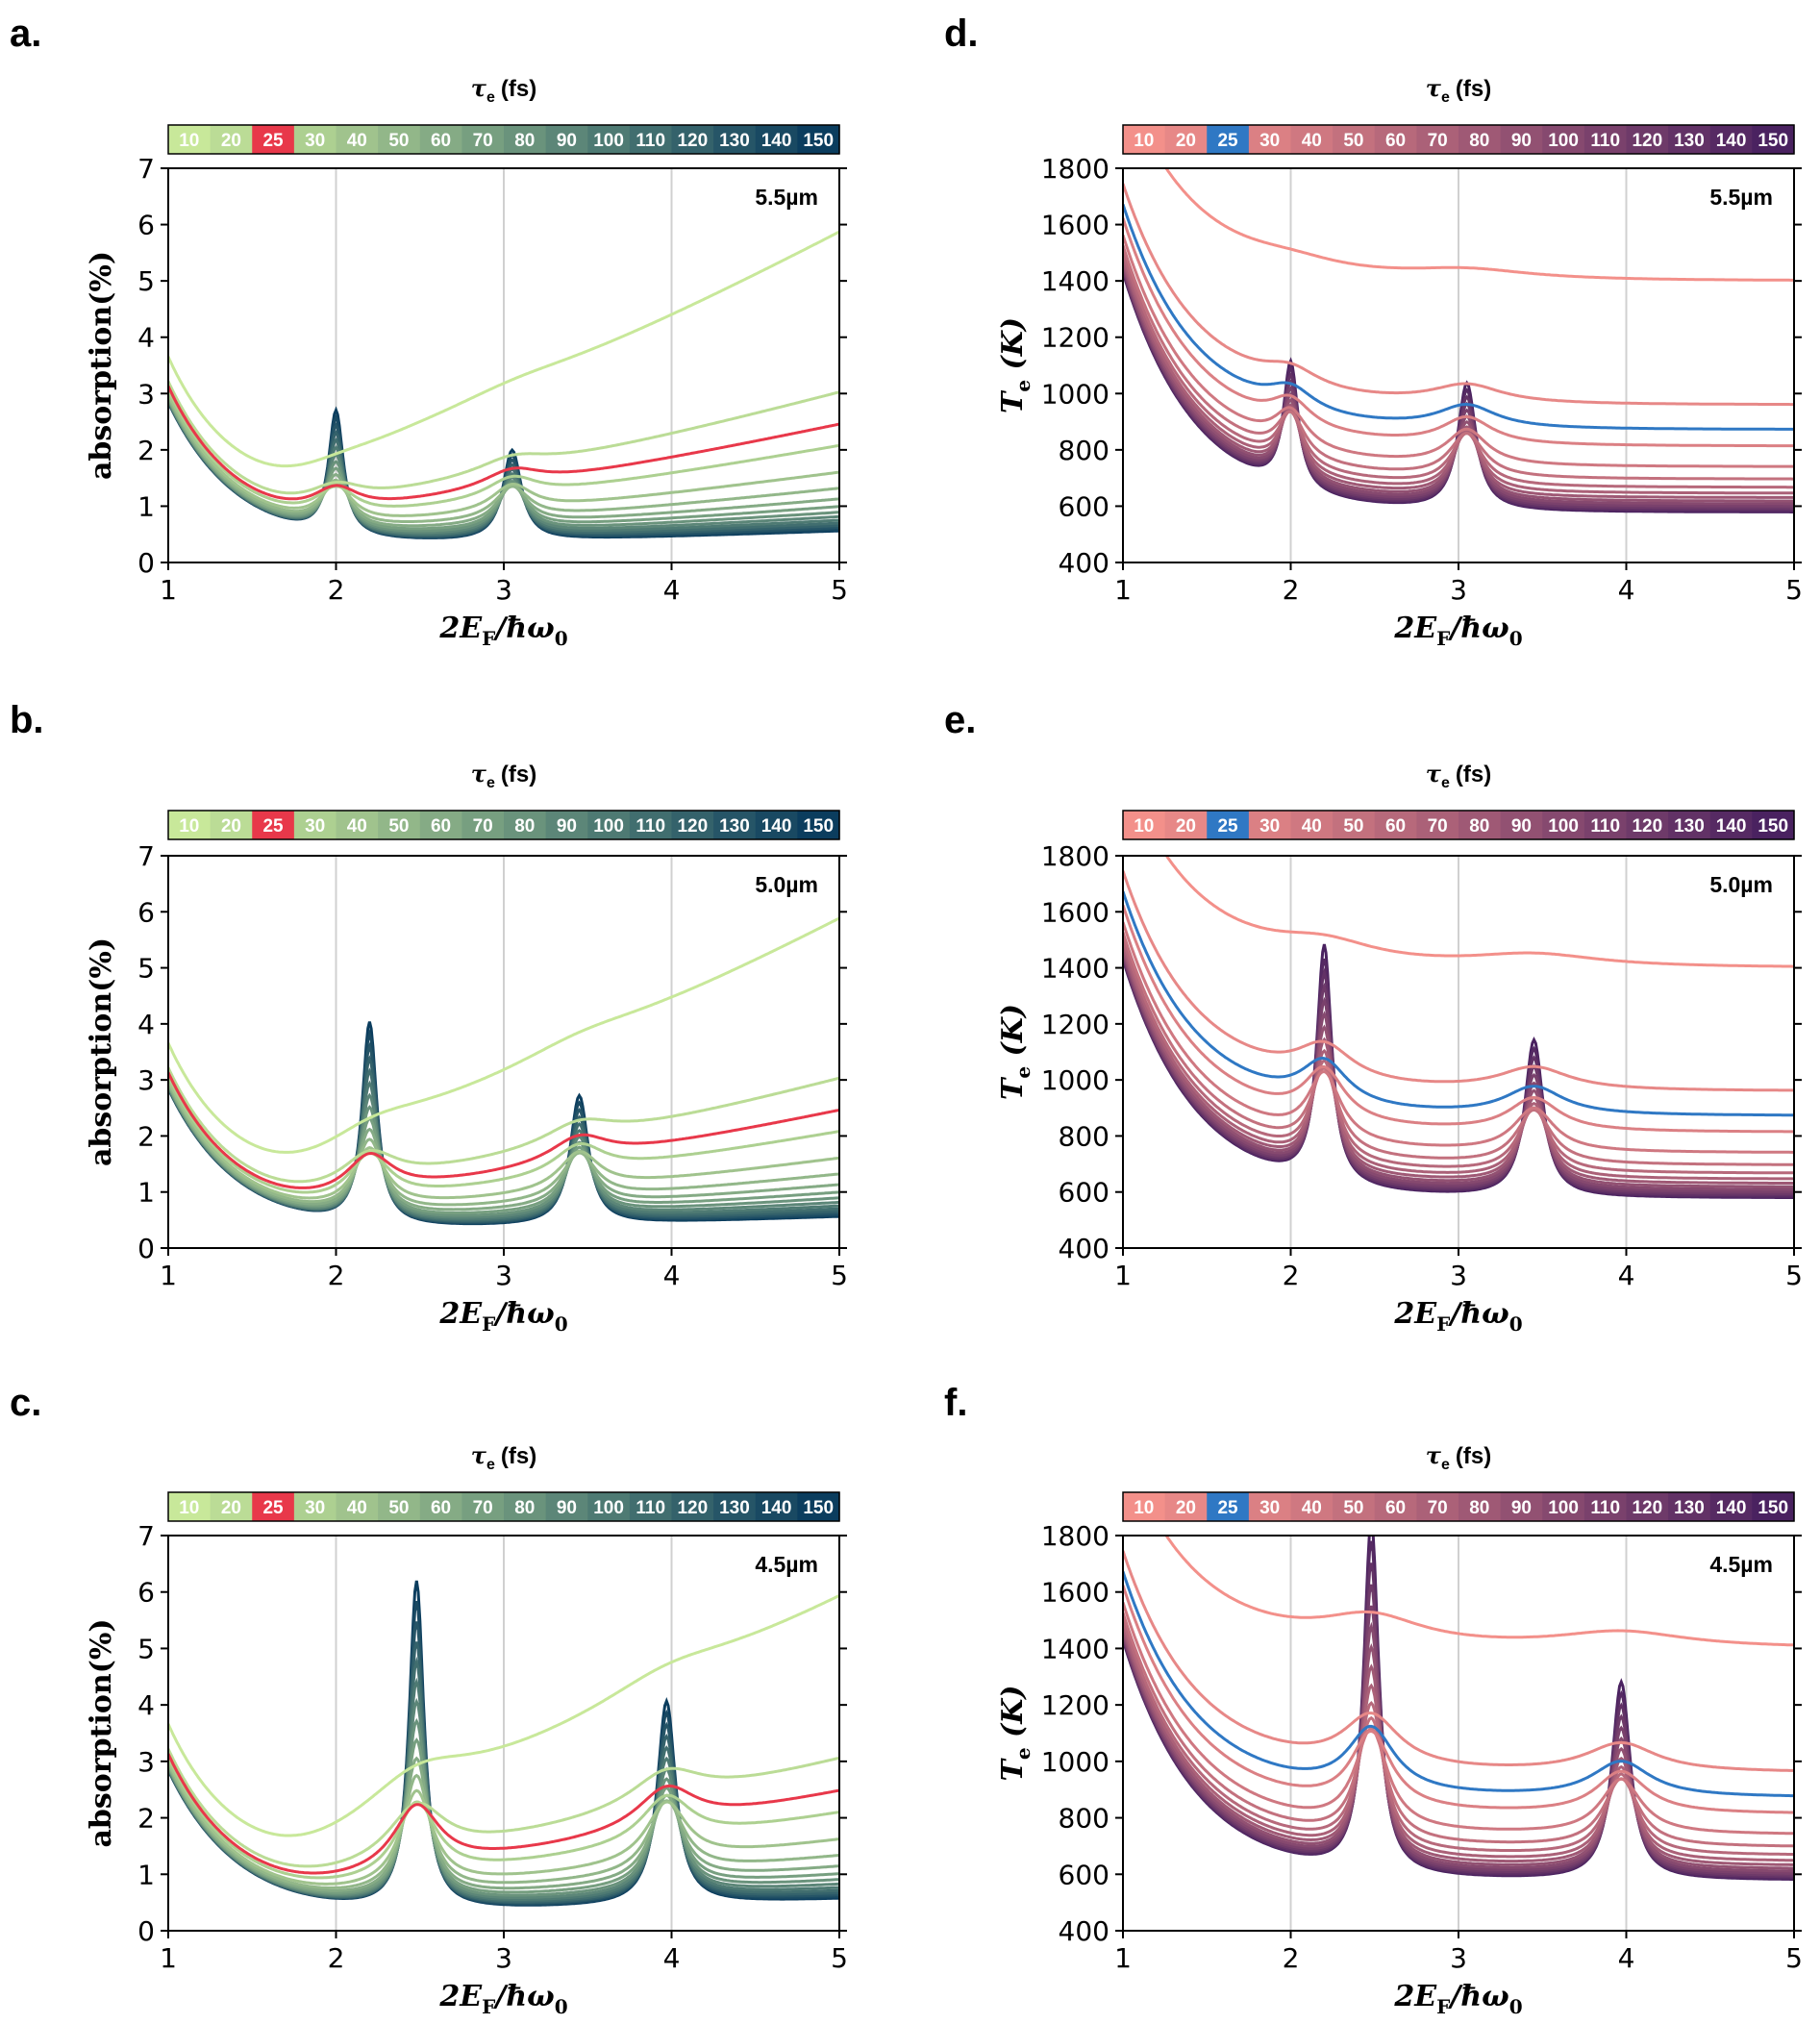  Describe the element at coordinates (1016, 365) in the screenshot. I see `y-axis-label: Te (K)` at that location.